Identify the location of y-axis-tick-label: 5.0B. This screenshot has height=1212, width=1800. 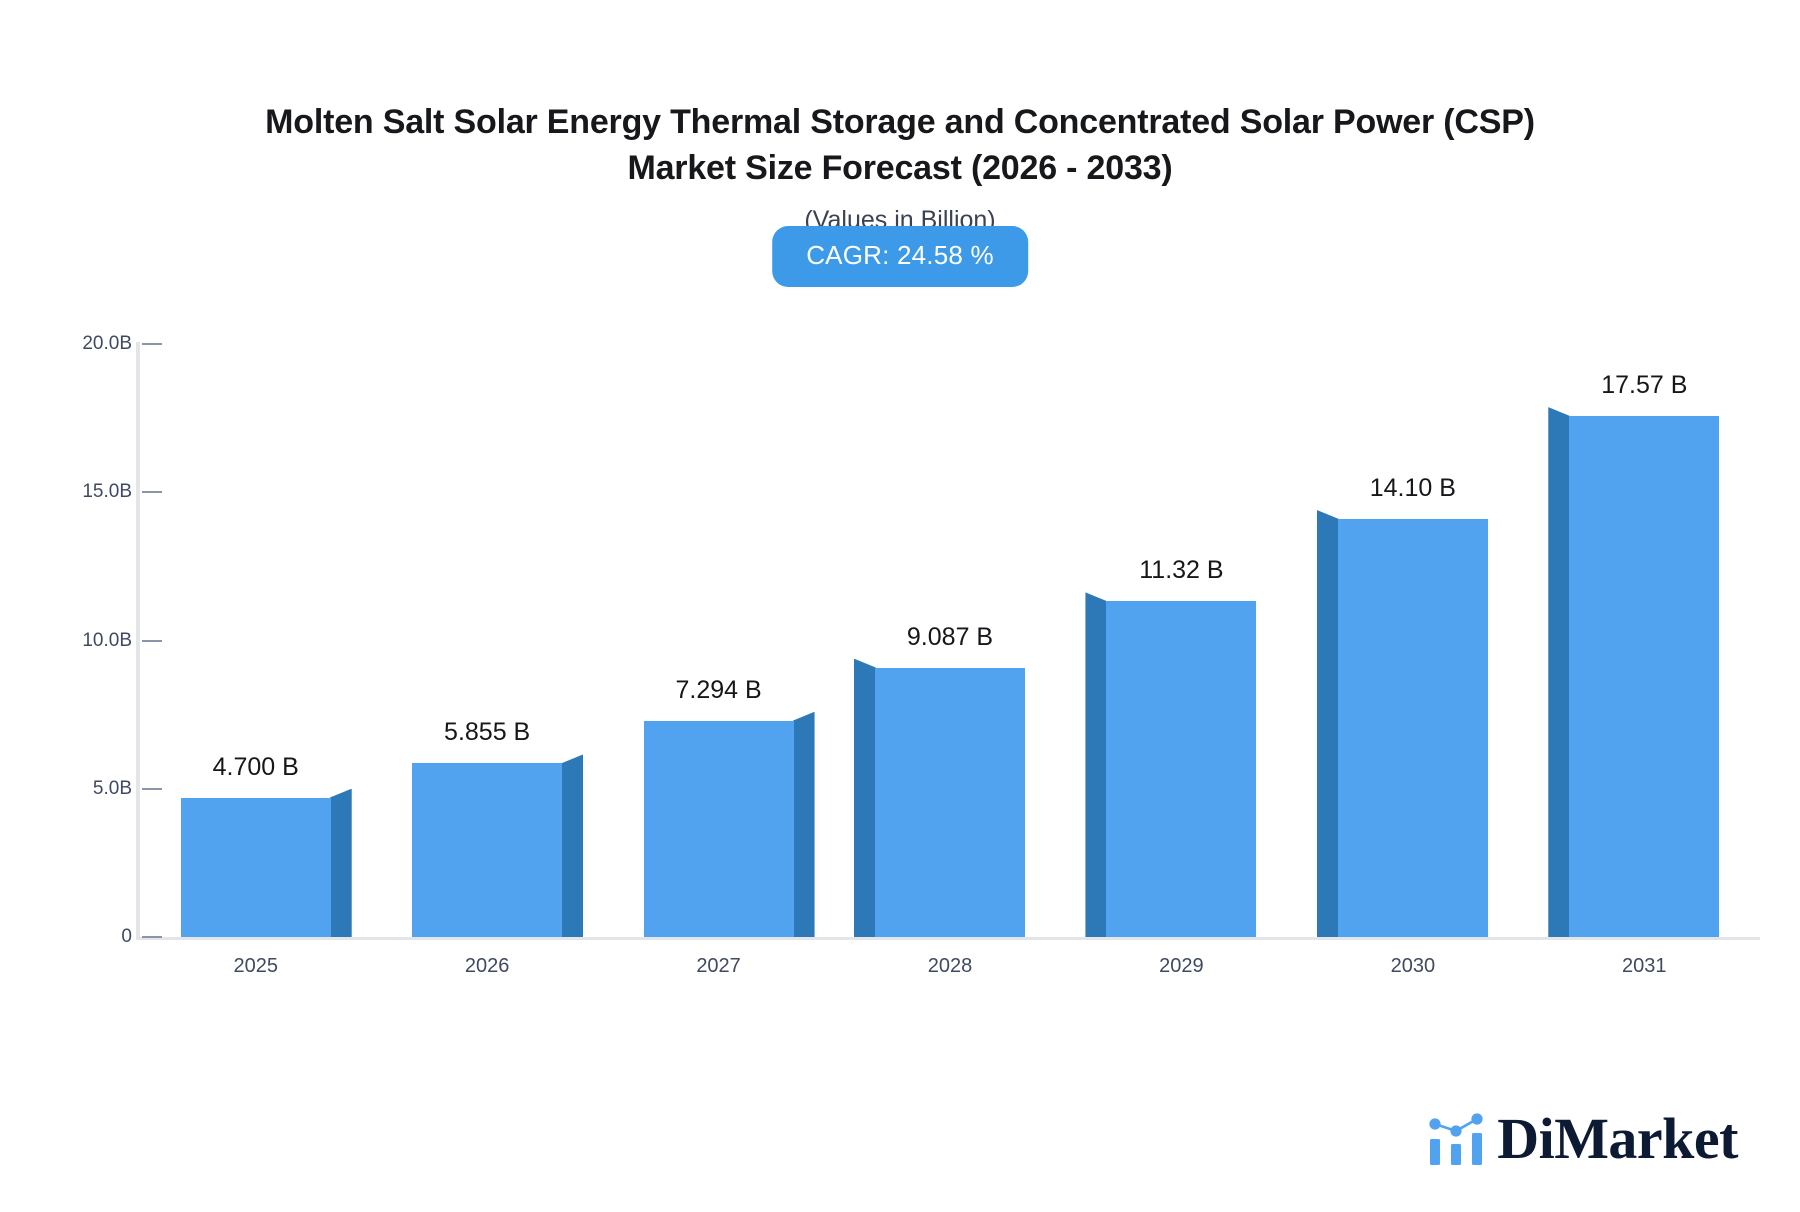
(112, 788).